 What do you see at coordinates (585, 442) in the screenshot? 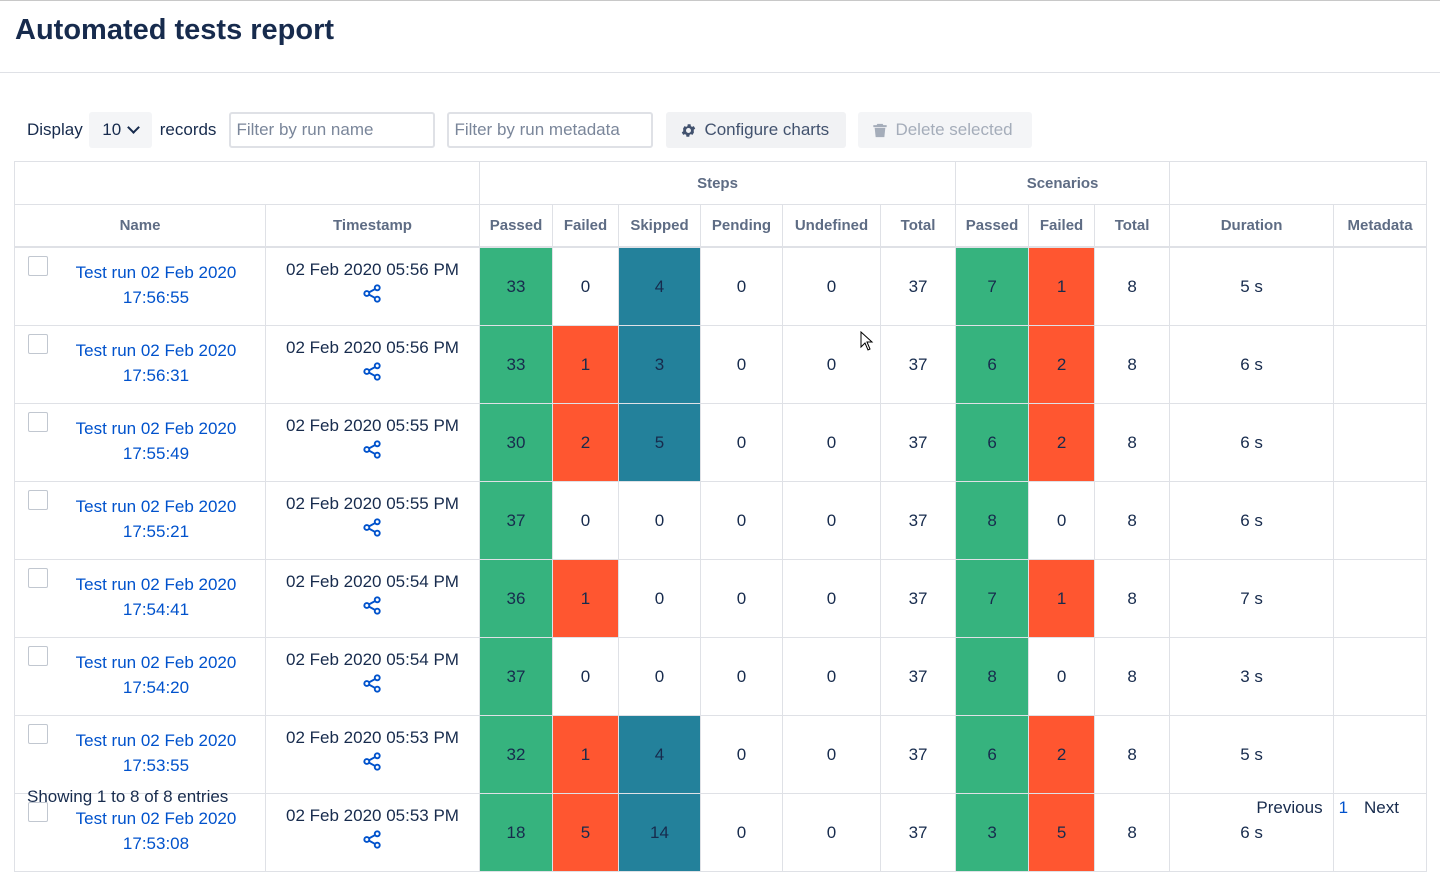
I see `steps-failed-cell: 2` at bounding box center [585, 442].